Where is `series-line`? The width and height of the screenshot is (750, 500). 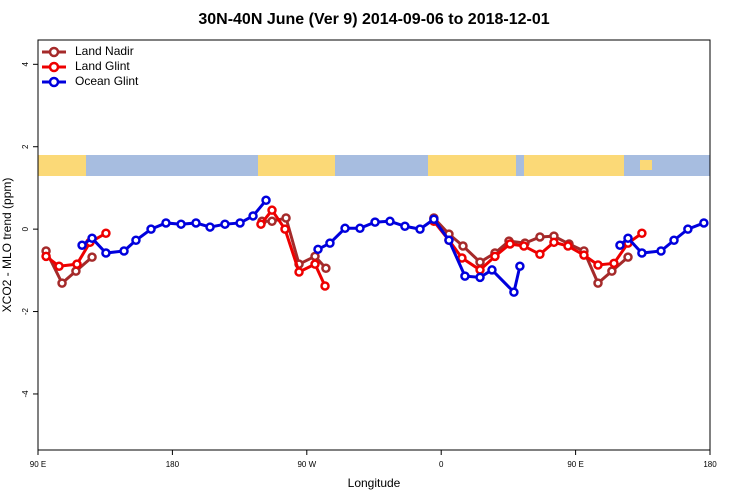
series-line is located at coordinates (344, 247).